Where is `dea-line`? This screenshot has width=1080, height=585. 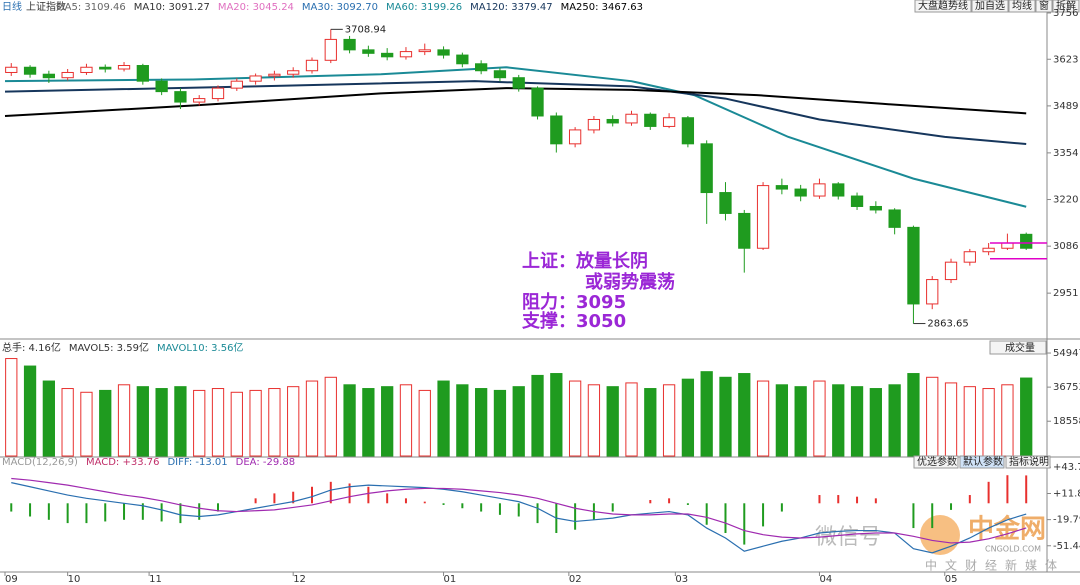
dea-line is located at coordinates (519, 510).